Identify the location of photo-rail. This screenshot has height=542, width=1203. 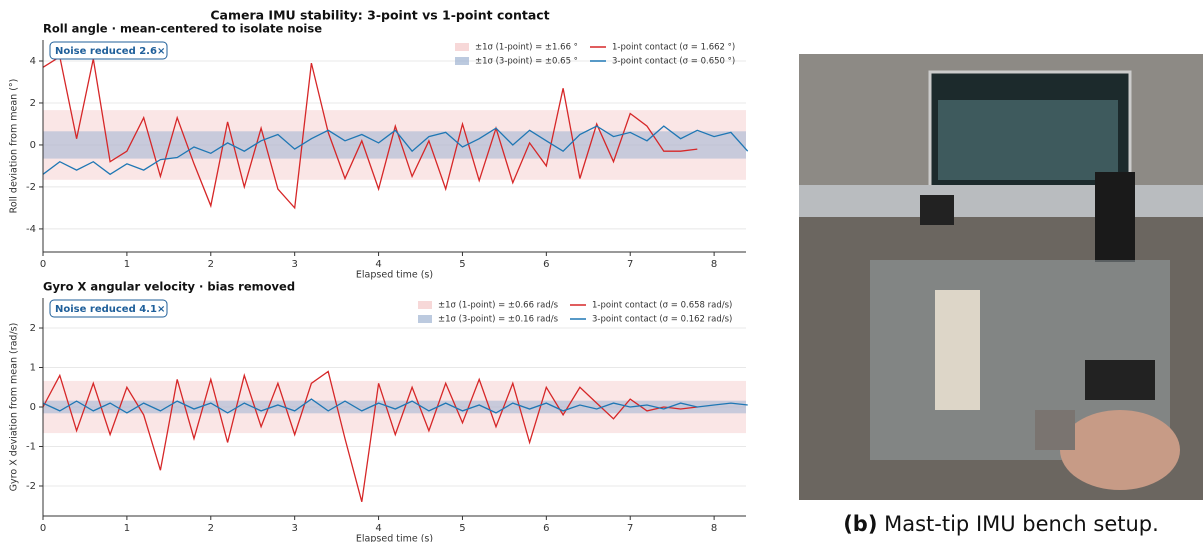
(1001, 201).